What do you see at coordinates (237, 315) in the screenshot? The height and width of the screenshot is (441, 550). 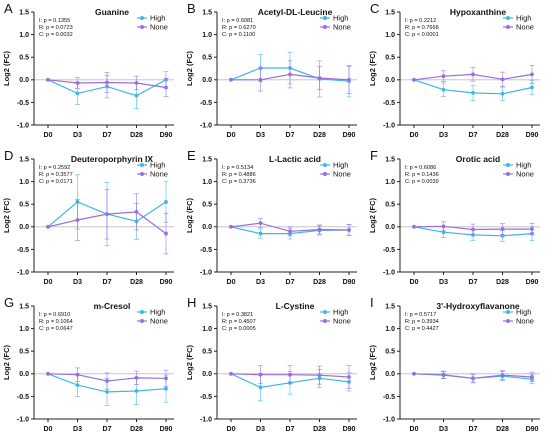 I see `stat-line: I: p = 0.3821` at bounding box center [237, 315].